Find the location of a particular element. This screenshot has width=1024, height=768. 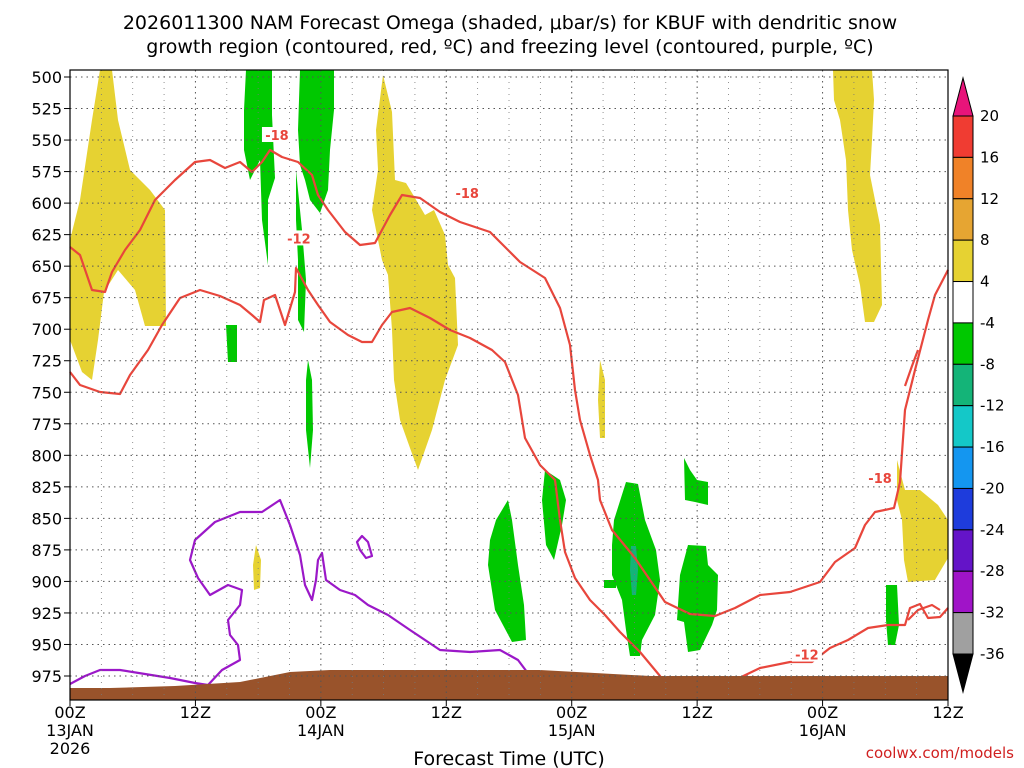

colorbar: 20 16 12 8 4 -4 -8 -12 -16 -20 -24 -28 -32 -36 is located at coordinates (978, 385).